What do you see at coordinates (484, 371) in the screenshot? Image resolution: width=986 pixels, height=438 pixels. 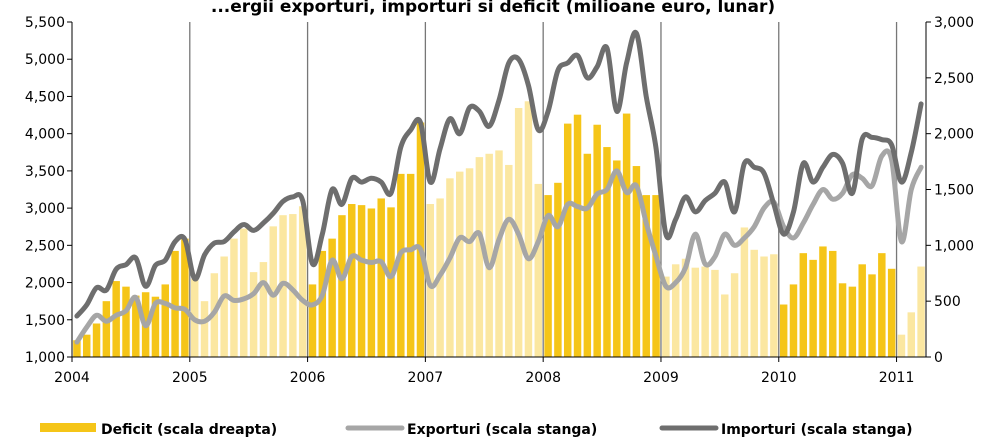 I see `x-axis-ticks: 2004 2005 2006 2007 2008 2009 2010 2011` at bounding box center [484, 371].